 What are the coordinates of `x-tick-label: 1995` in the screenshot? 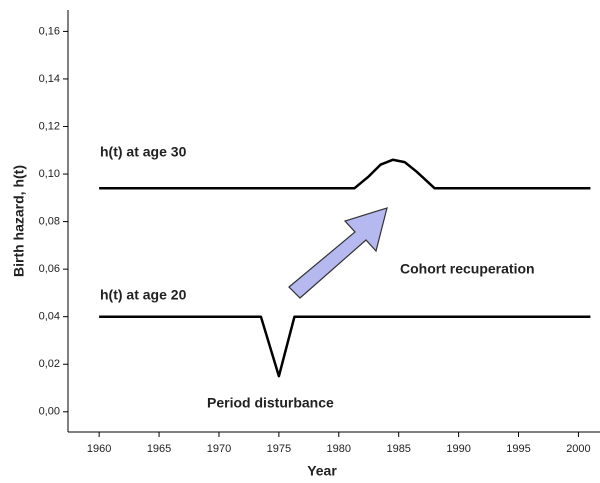 It's located at (518, 449).